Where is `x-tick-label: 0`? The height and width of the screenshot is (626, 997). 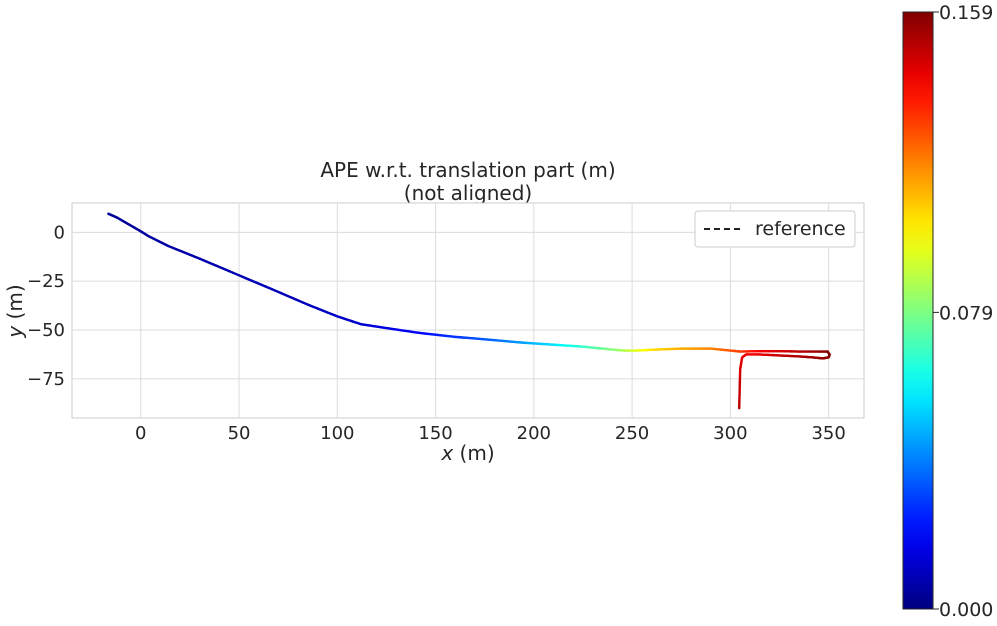
x-tick-label: 0 is located at coordinates (140, 433).